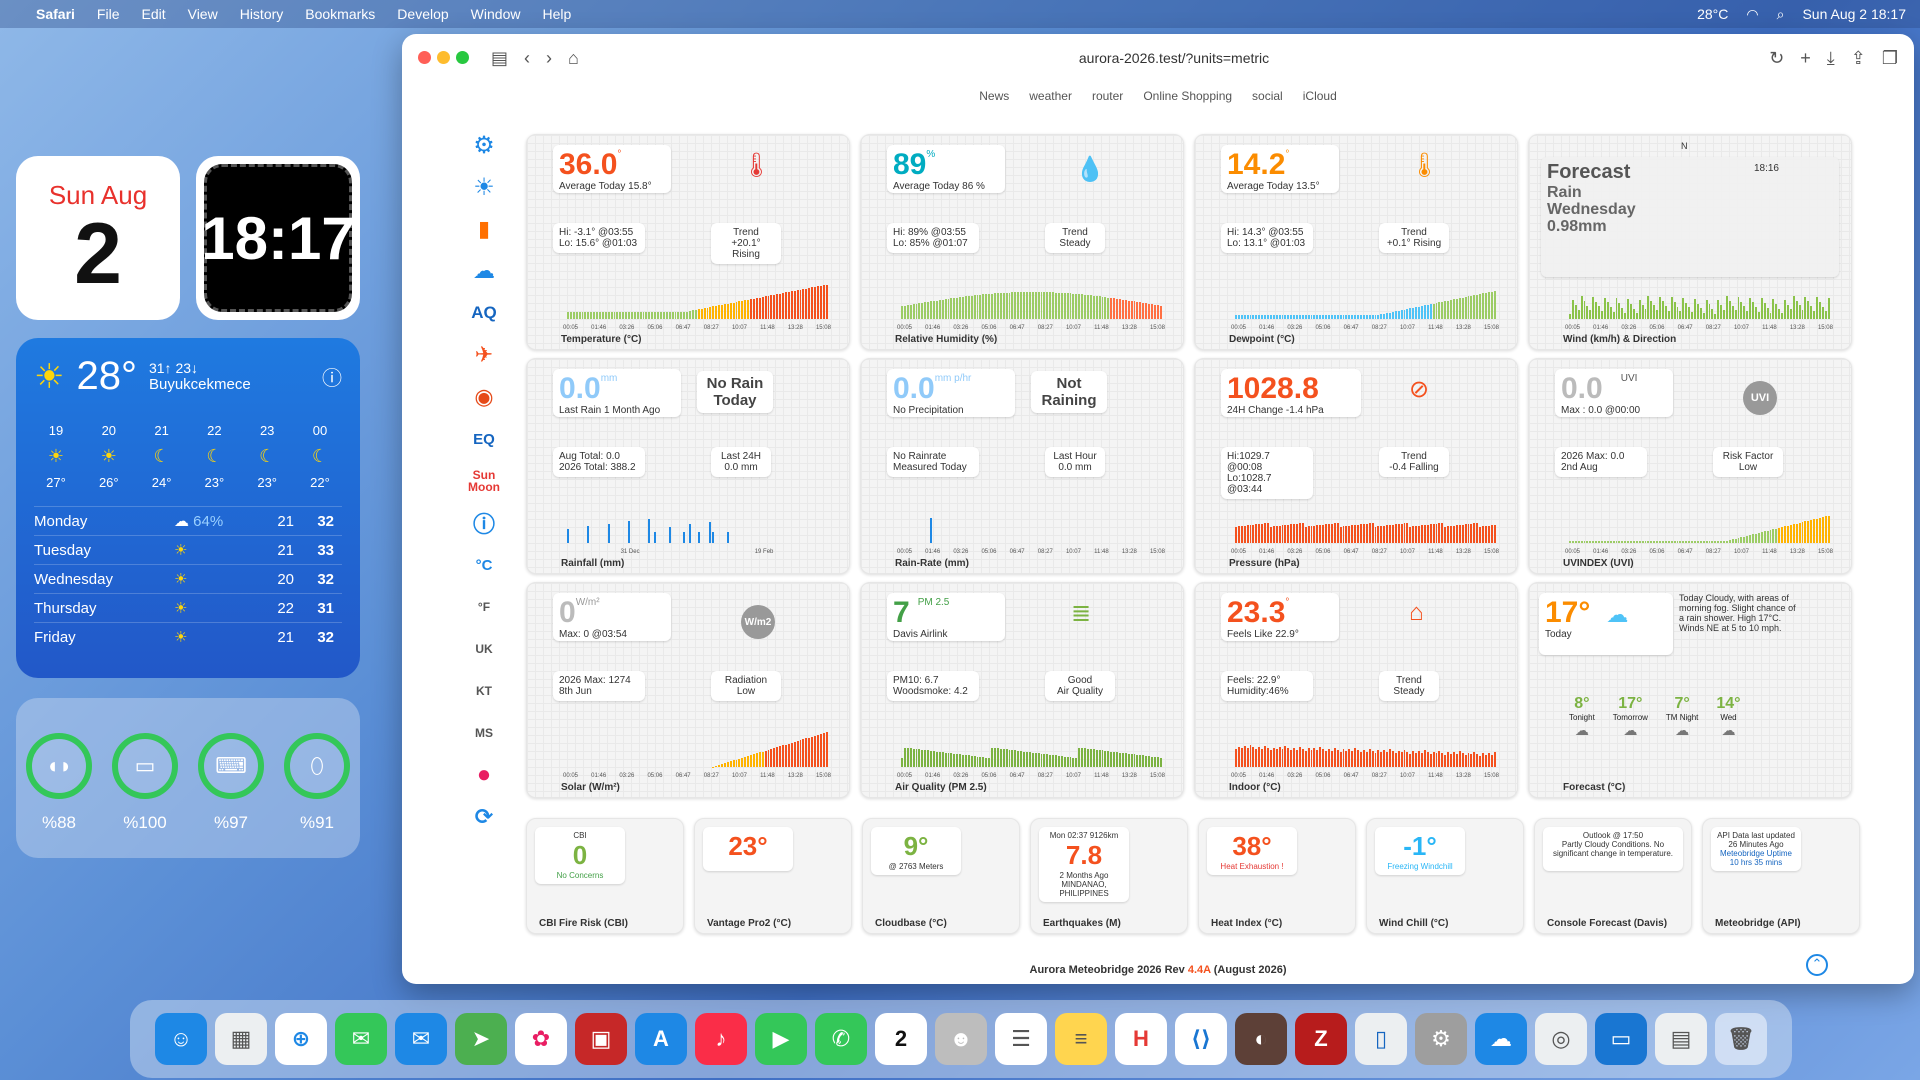  I want to click on nav-fahrenheit: °F, so click(484, 607).